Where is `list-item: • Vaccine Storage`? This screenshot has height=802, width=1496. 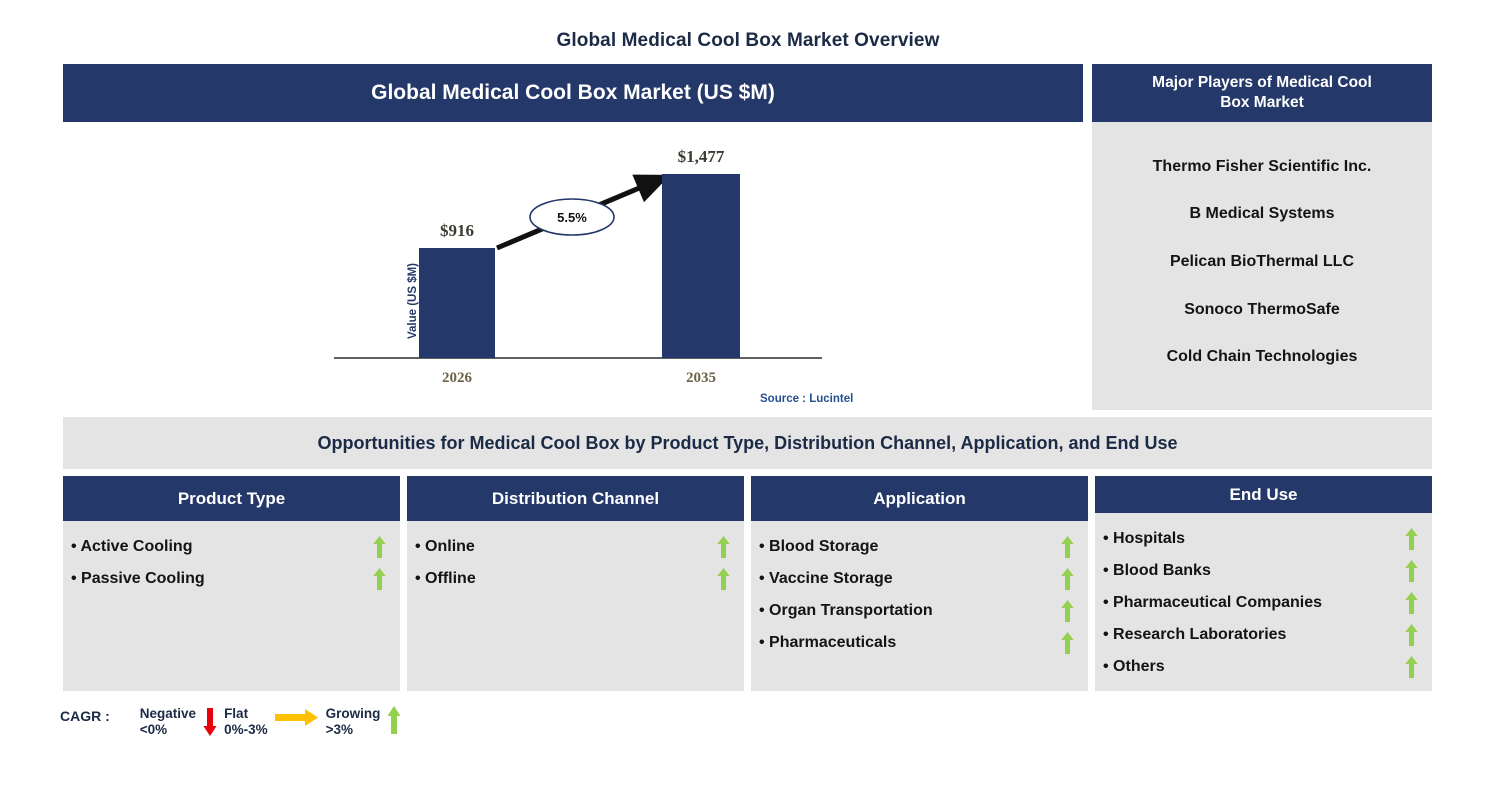
list-item: • Vaccine Storage is located at coordinates (916, 579).